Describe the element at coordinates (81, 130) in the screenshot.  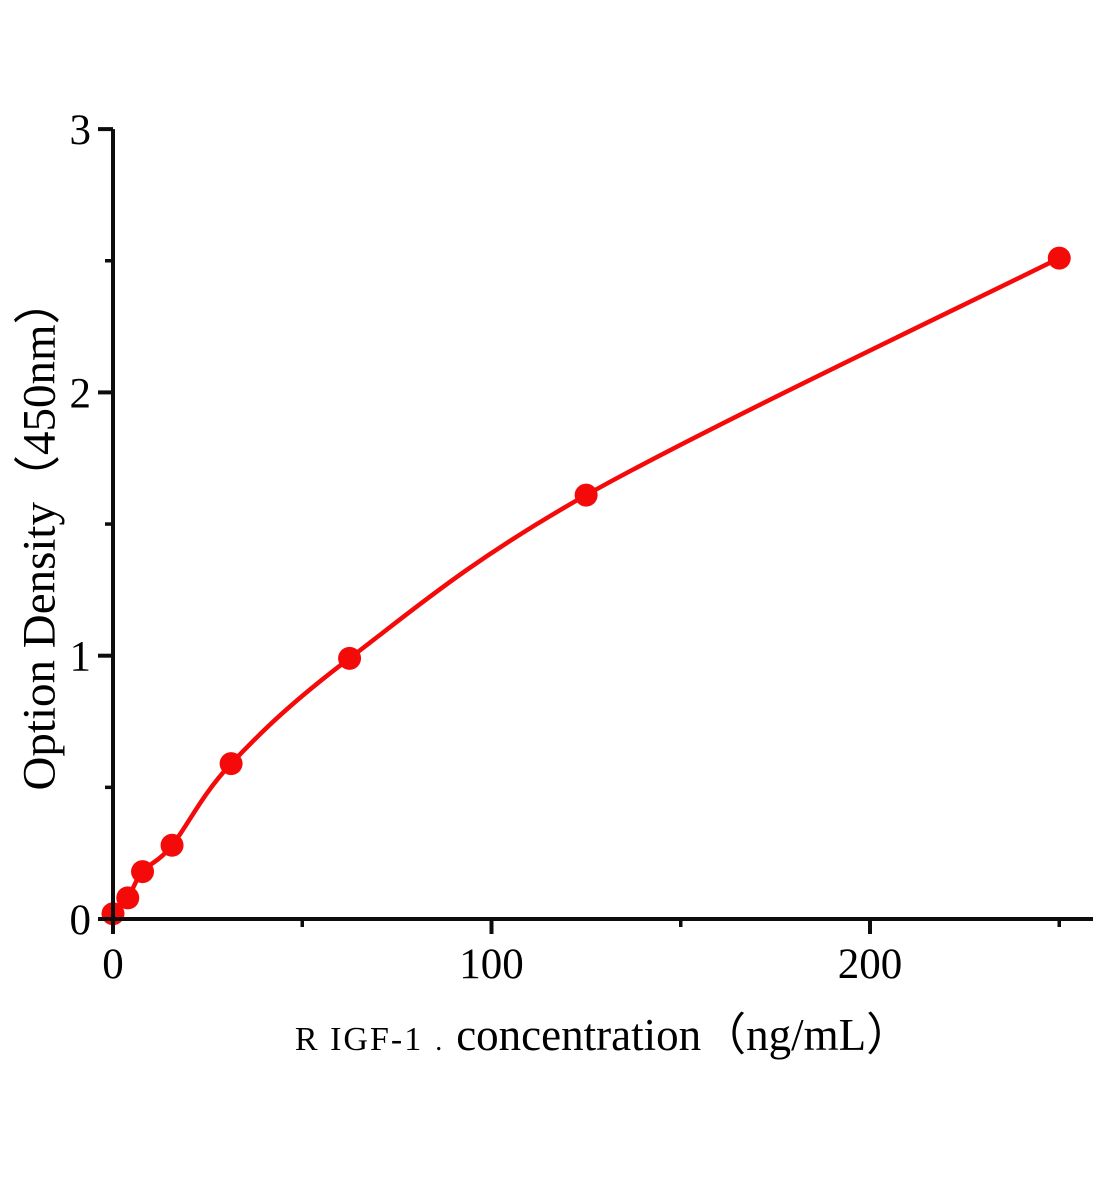
I see `y-tick-label: 3` at that location.